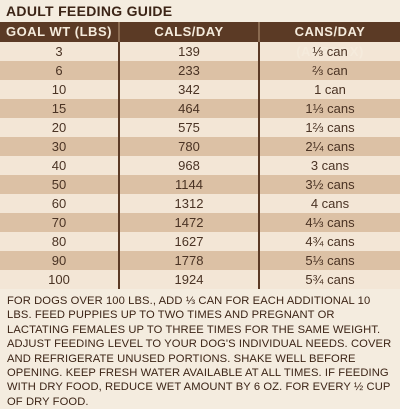  I want to click on goal-weight-cell: 20, so click(60, 127).